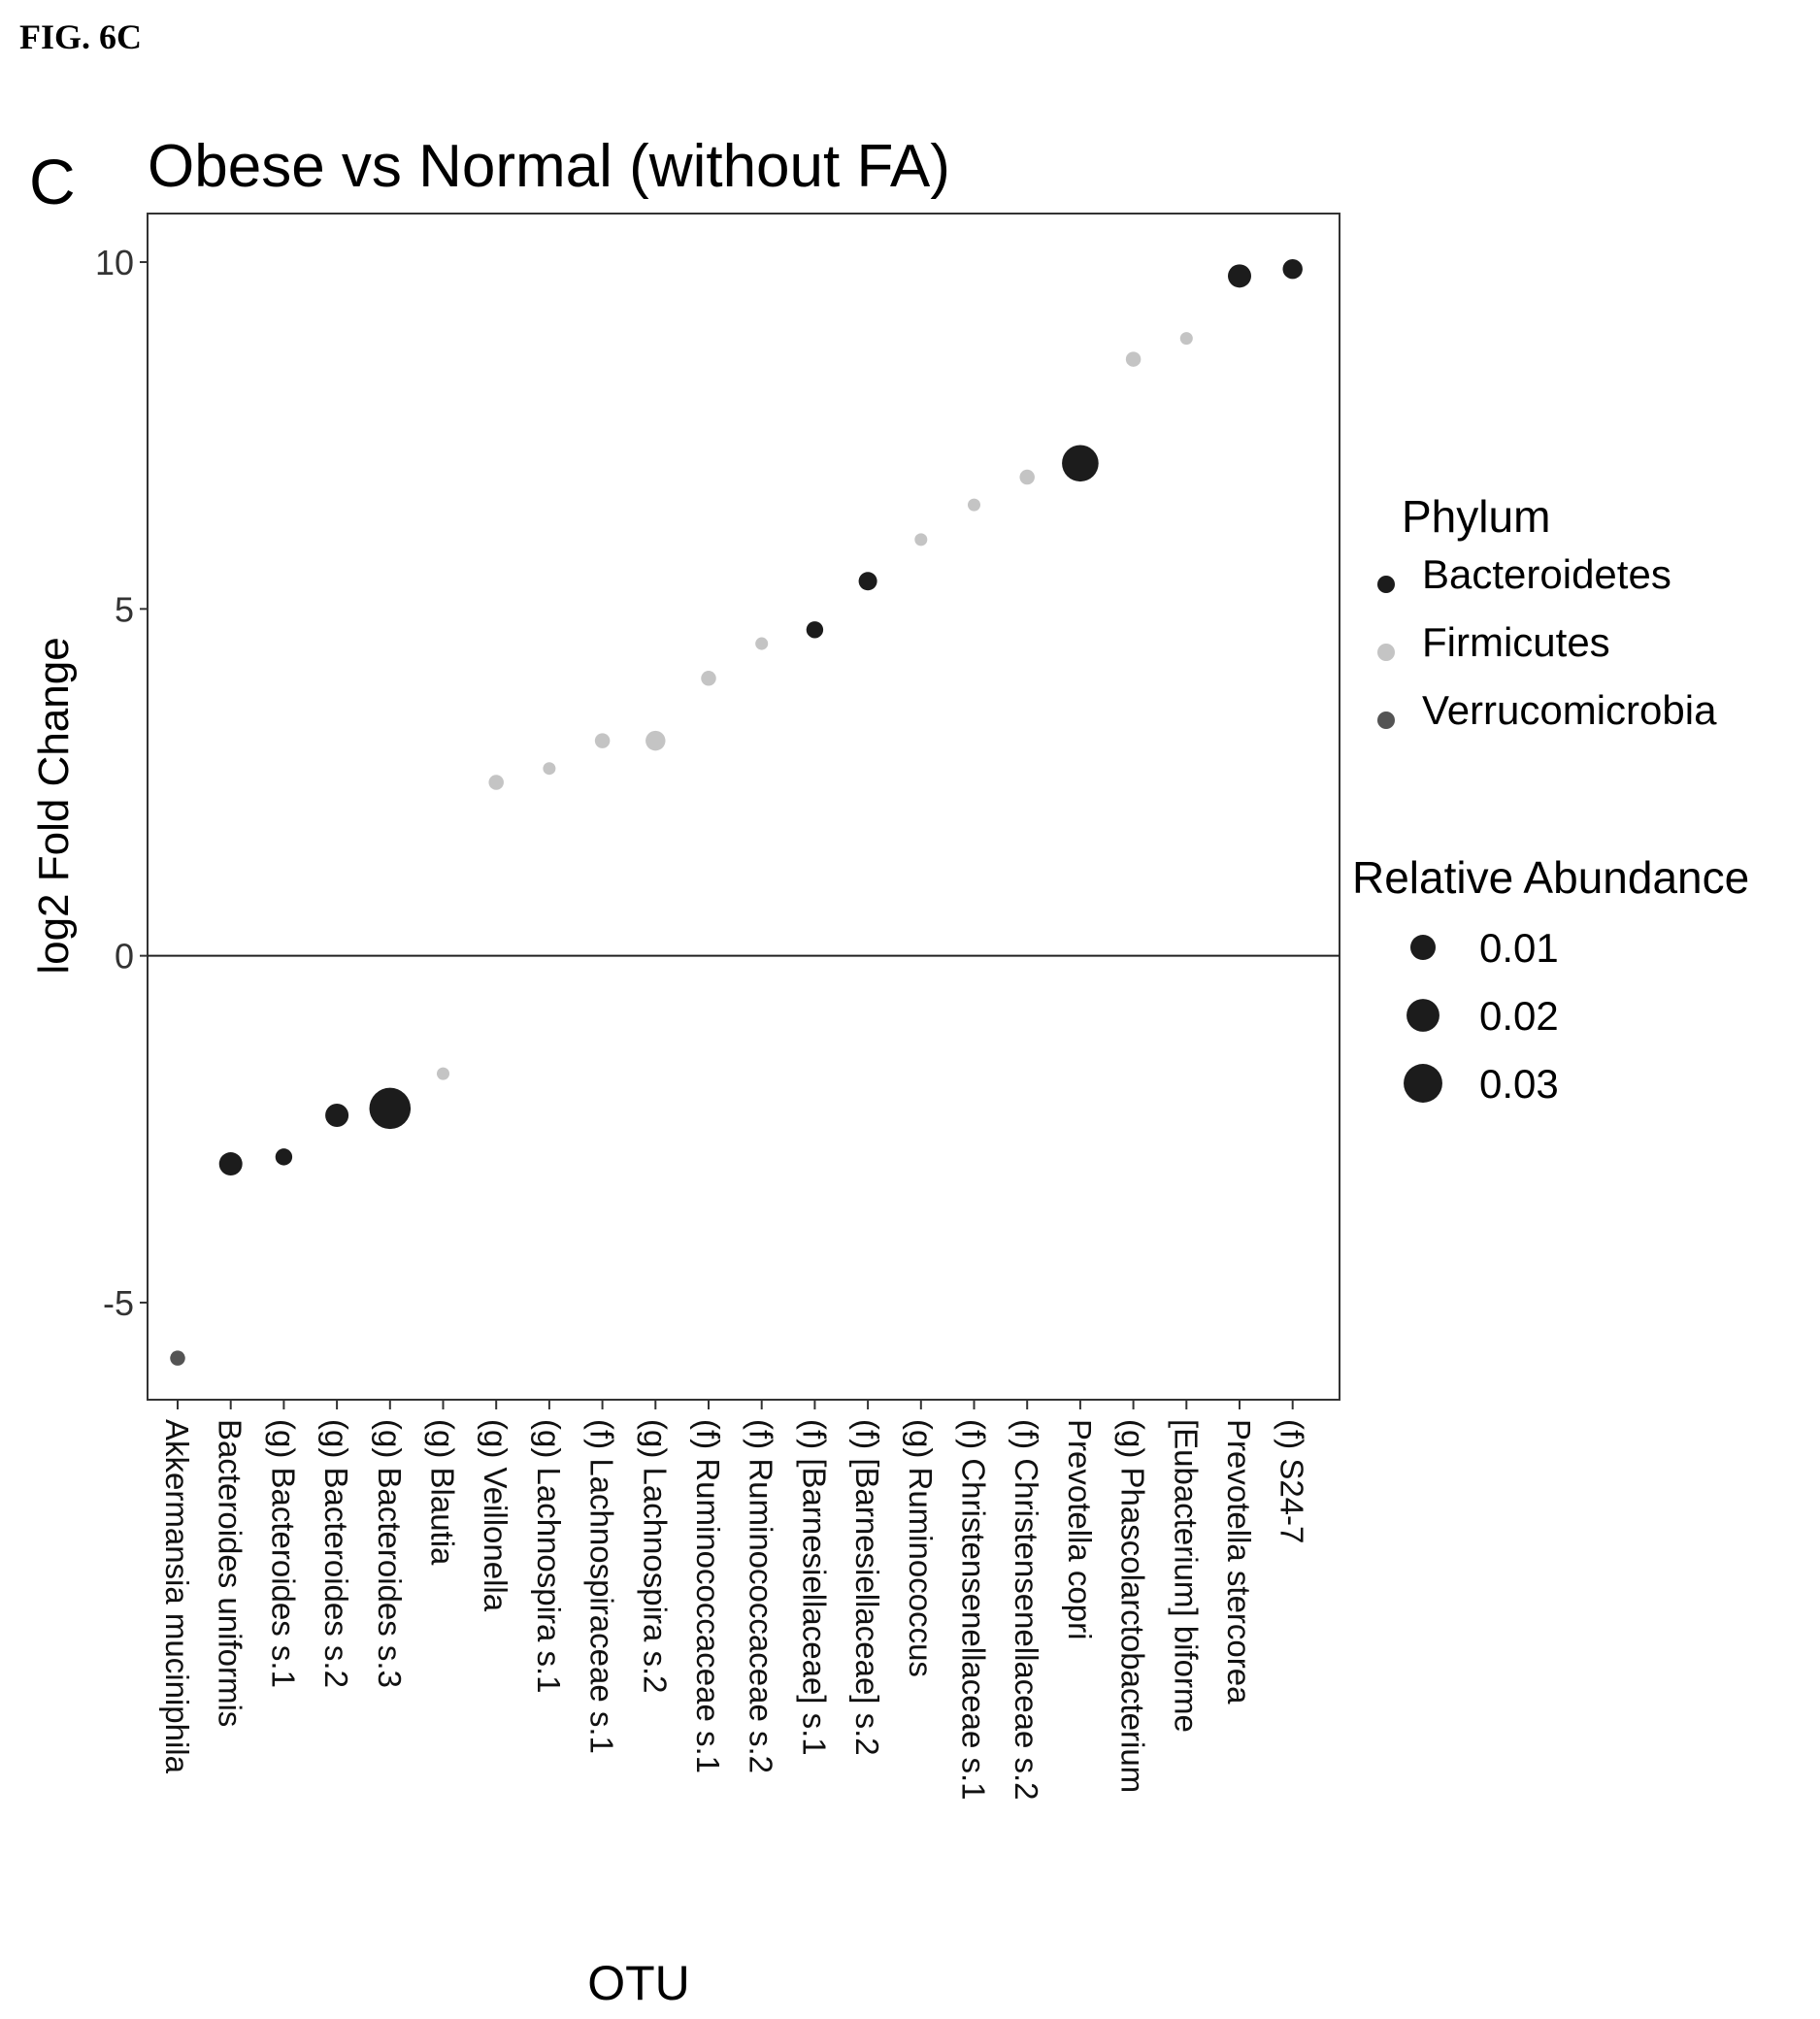  What do you see at coordinates (974, 1610) in the screenshot?
I see `x-tick-label: (f) Christensenellaceae s.1` at bounding box center [974, 1610].